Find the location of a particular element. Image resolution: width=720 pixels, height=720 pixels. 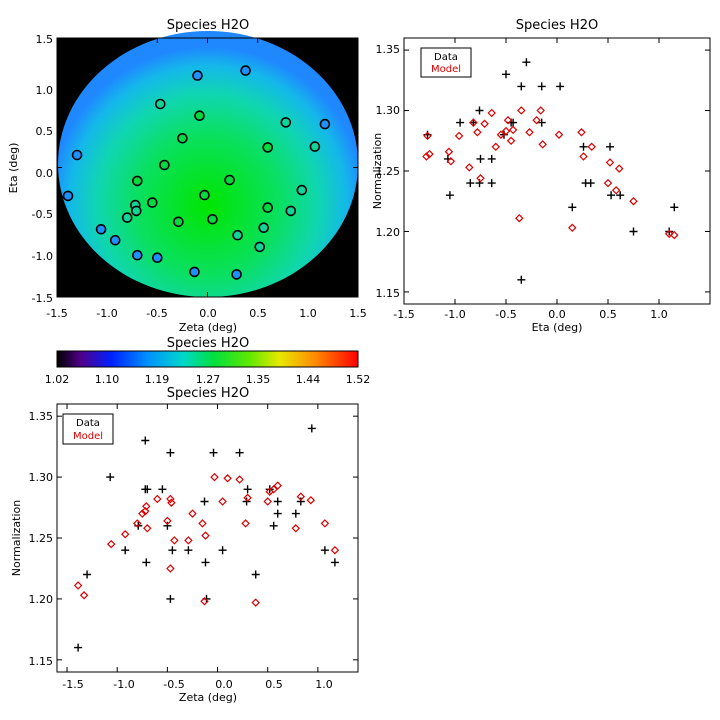

zeta-x-tick: 1.0 is located at coordinates (324, 684).